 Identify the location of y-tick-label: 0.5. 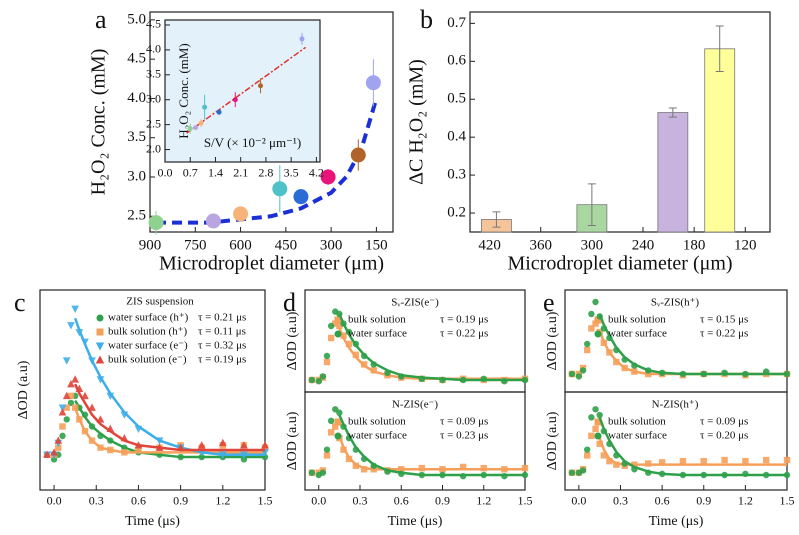
(456, 99).